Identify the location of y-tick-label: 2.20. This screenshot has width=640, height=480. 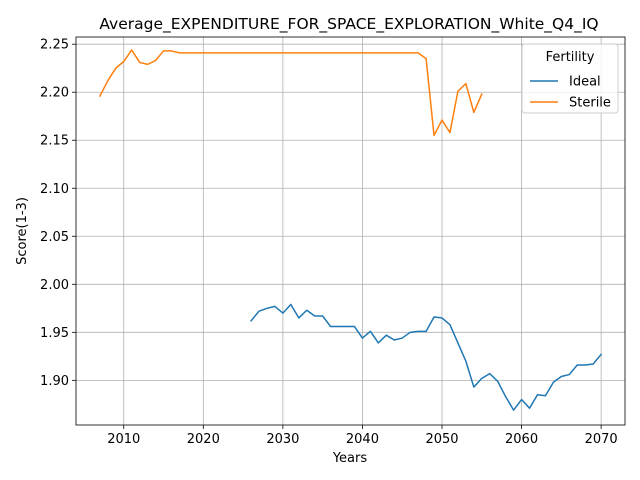
(54, 93).